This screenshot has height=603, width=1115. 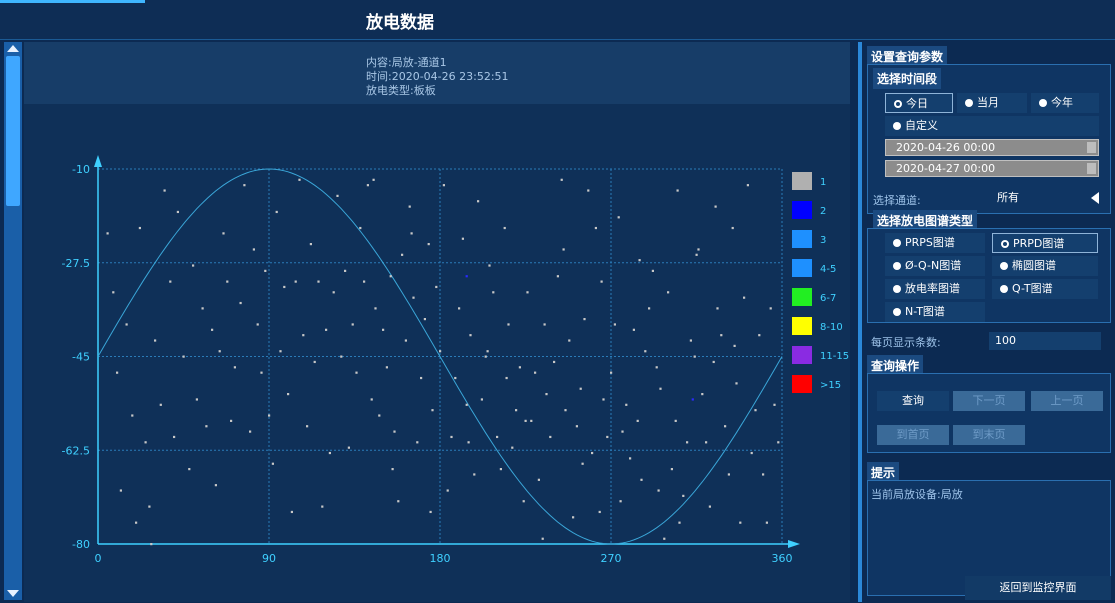 What do you see at coordinates (989, 435) in the screenshot?
I see `last-page-button: 到末页` at bounding box center [989, 435].